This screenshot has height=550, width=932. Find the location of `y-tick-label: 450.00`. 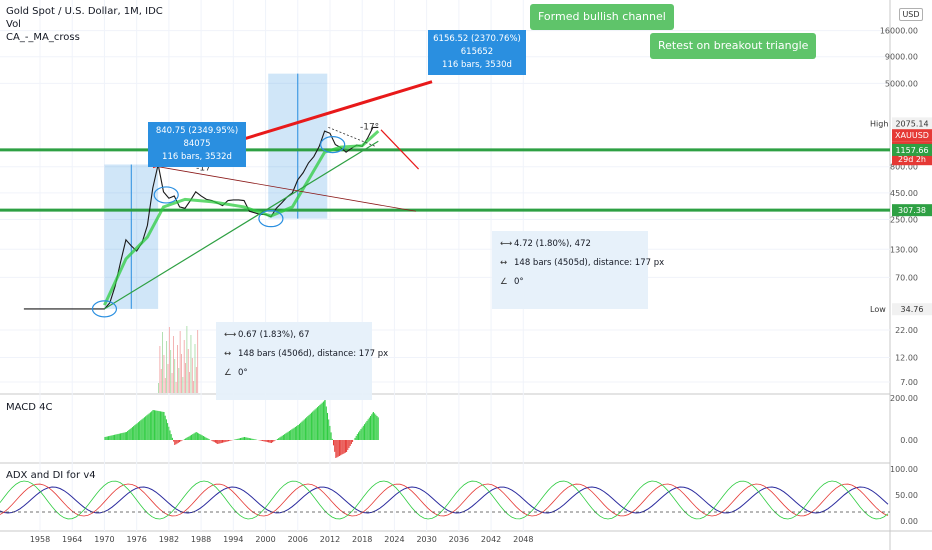

y-tick-label: 450.00 is located at coordinates (904, 193).